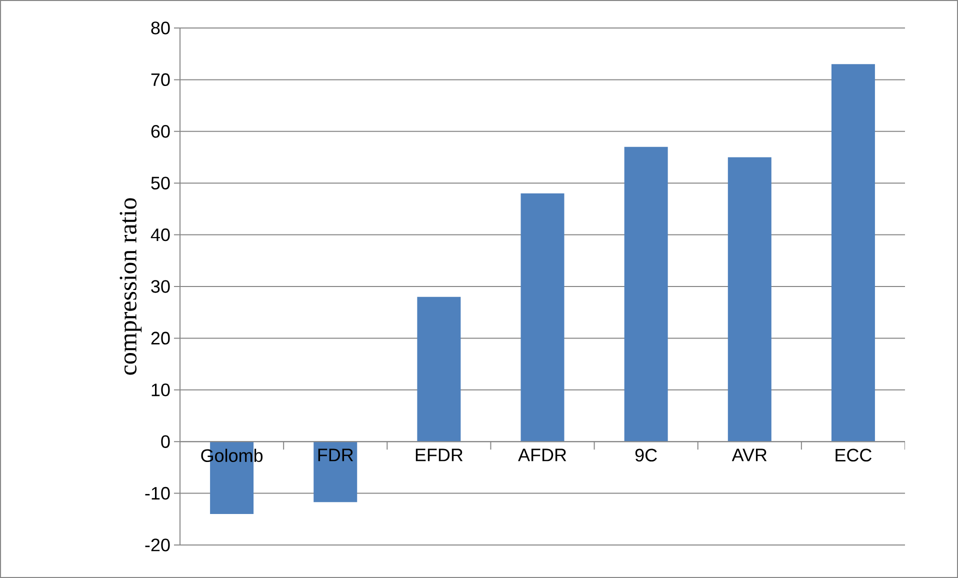 This screenshot has height=578, width=958. I want to click on x-tick-label: EFDR, so click(439, 455).